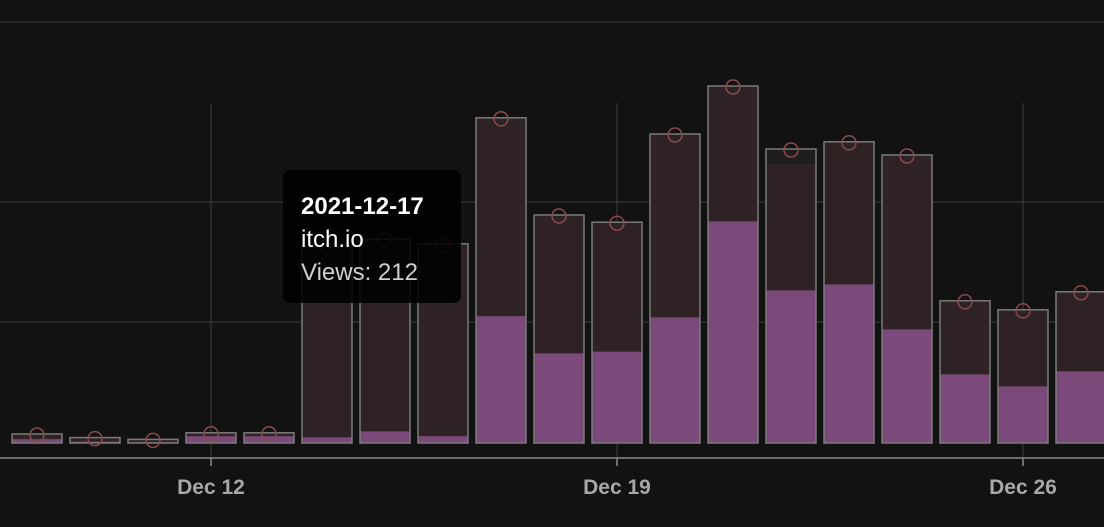  I want to click on x-axis-ticks: Dec 12 Dec 19 Dec 26, so click(617, 478).